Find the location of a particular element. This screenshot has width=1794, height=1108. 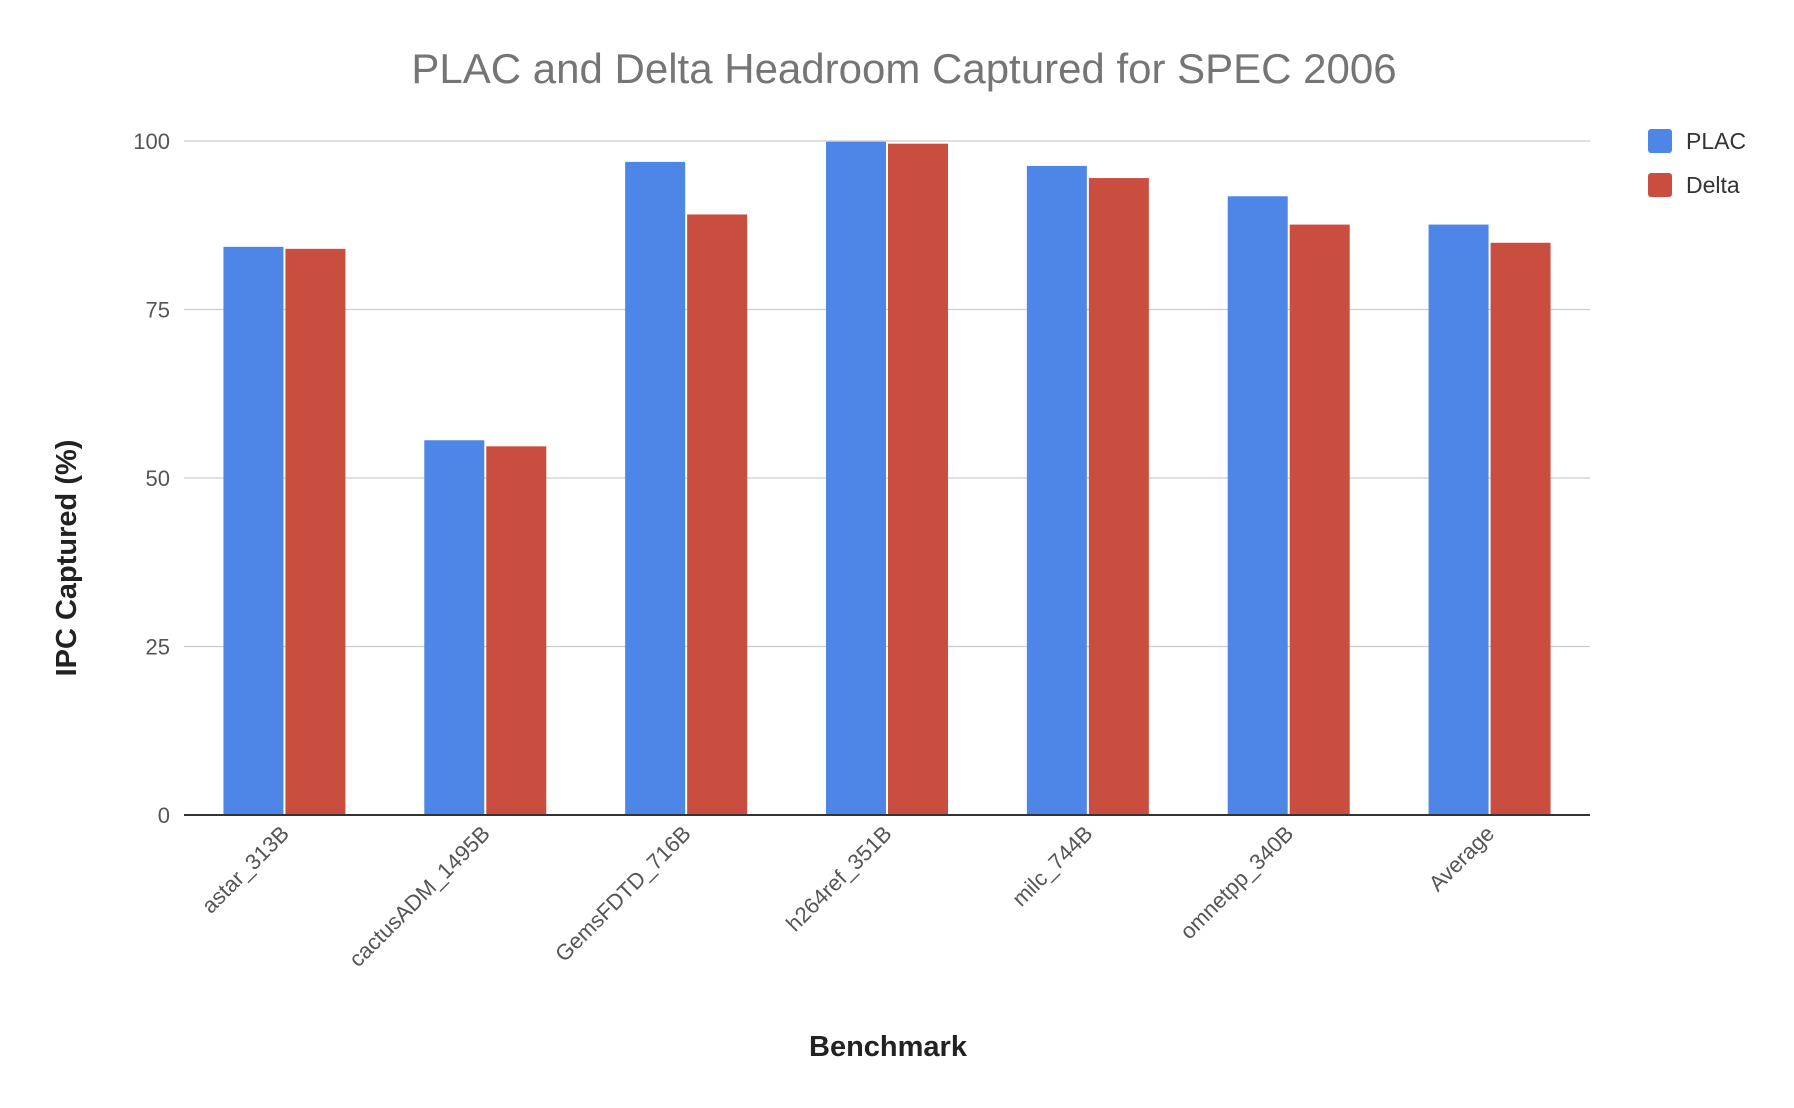

x-tick-label: omnetpp_340B is located at coordinates (1236, 882).